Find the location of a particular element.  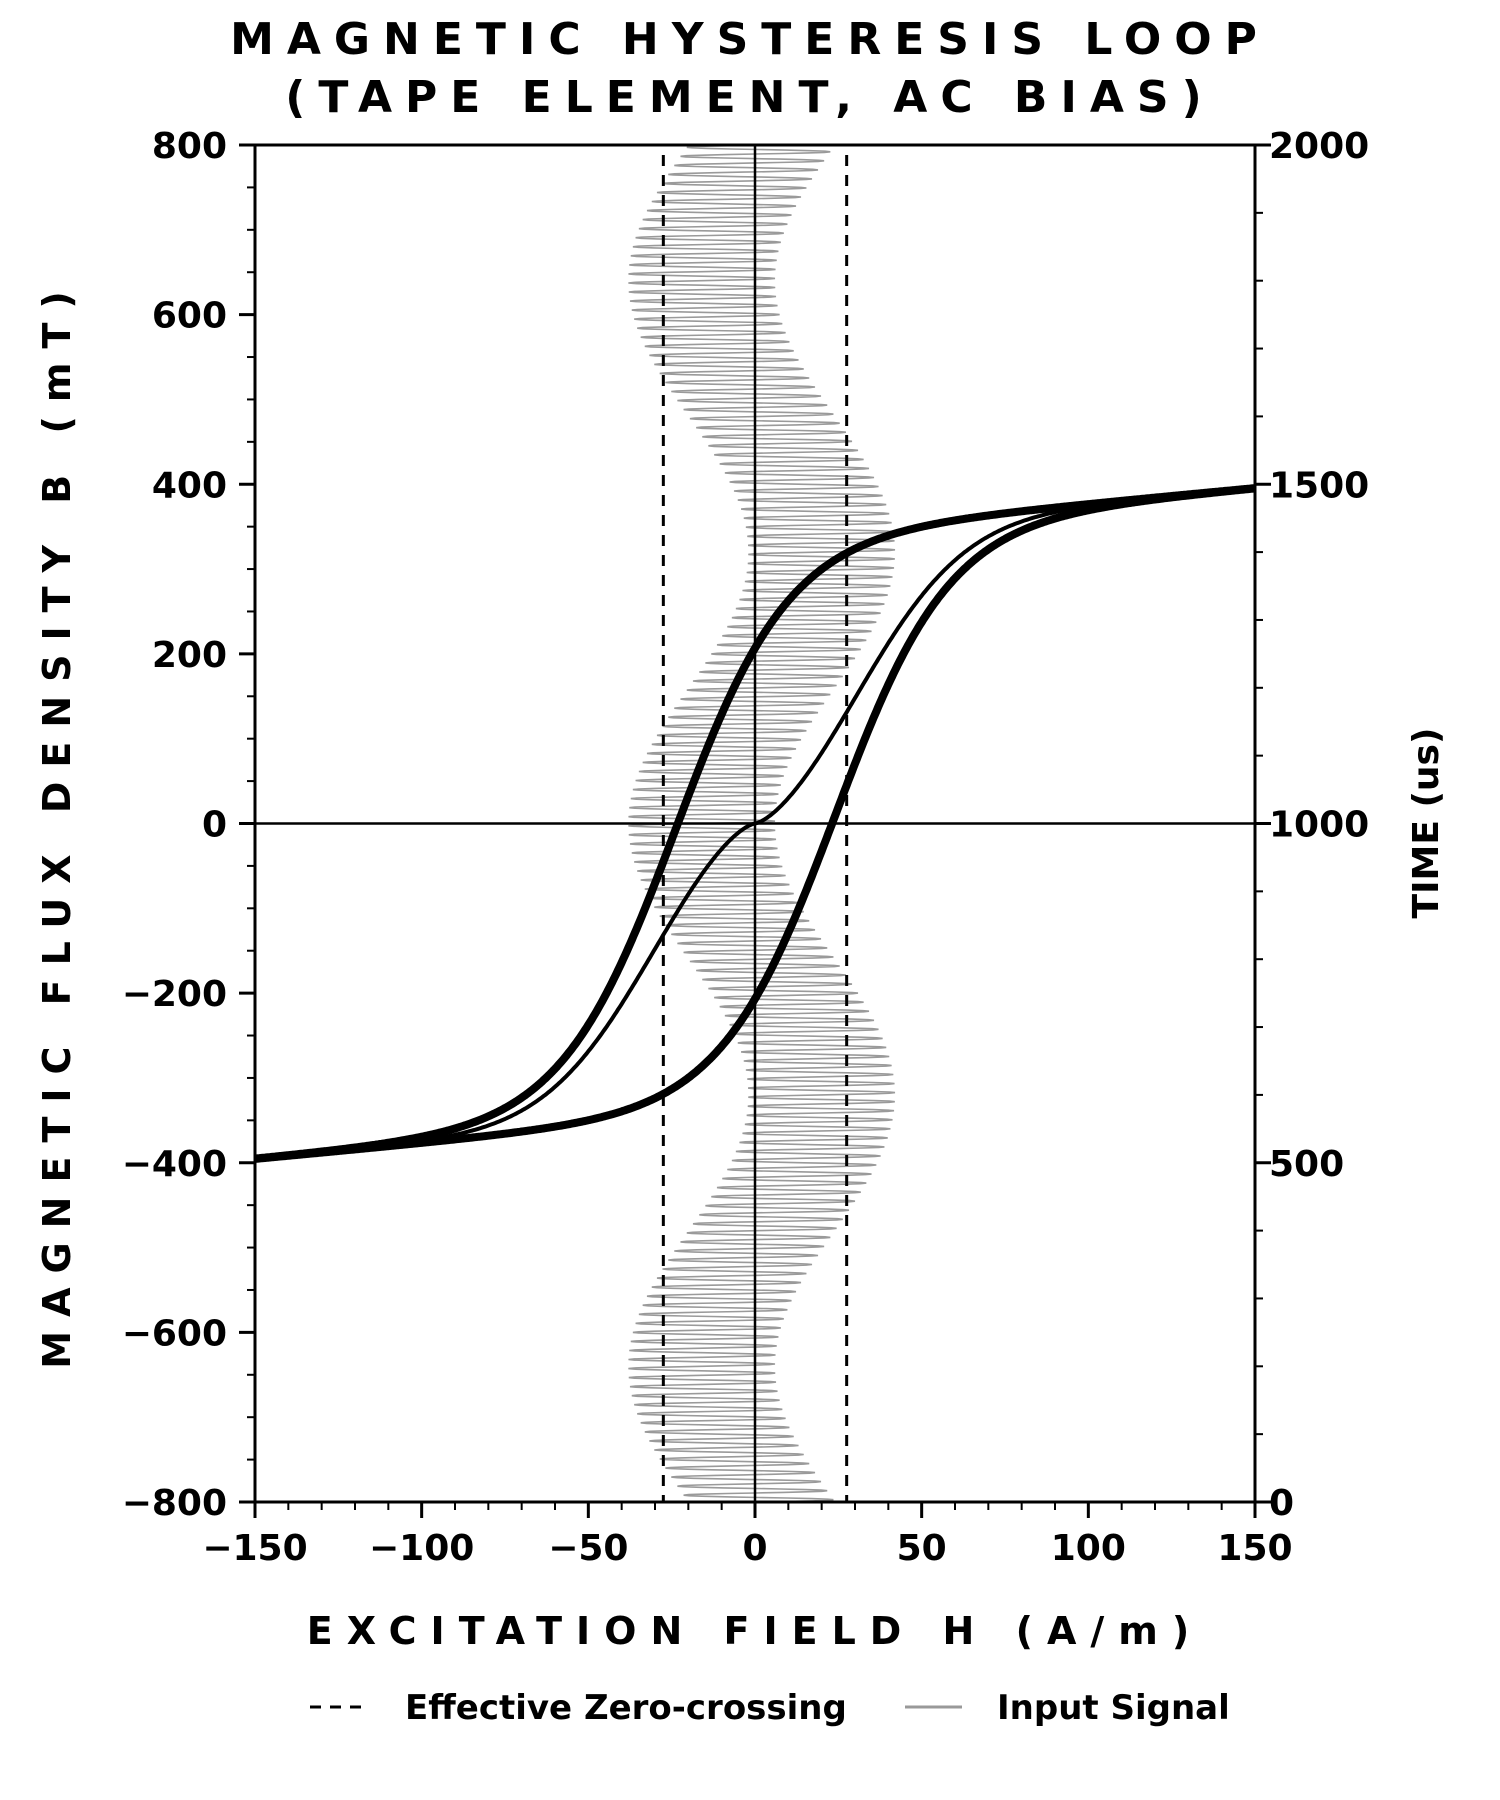

y-tick-label: 0 is located at coordinates (214, 825).